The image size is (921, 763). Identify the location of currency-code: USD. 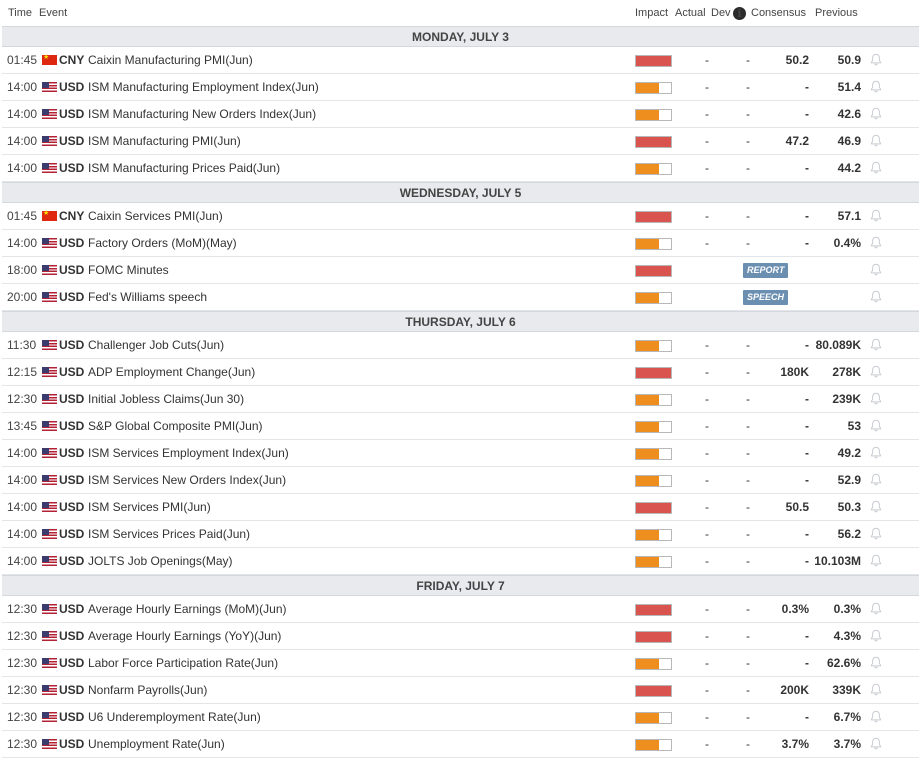
(72, 534).